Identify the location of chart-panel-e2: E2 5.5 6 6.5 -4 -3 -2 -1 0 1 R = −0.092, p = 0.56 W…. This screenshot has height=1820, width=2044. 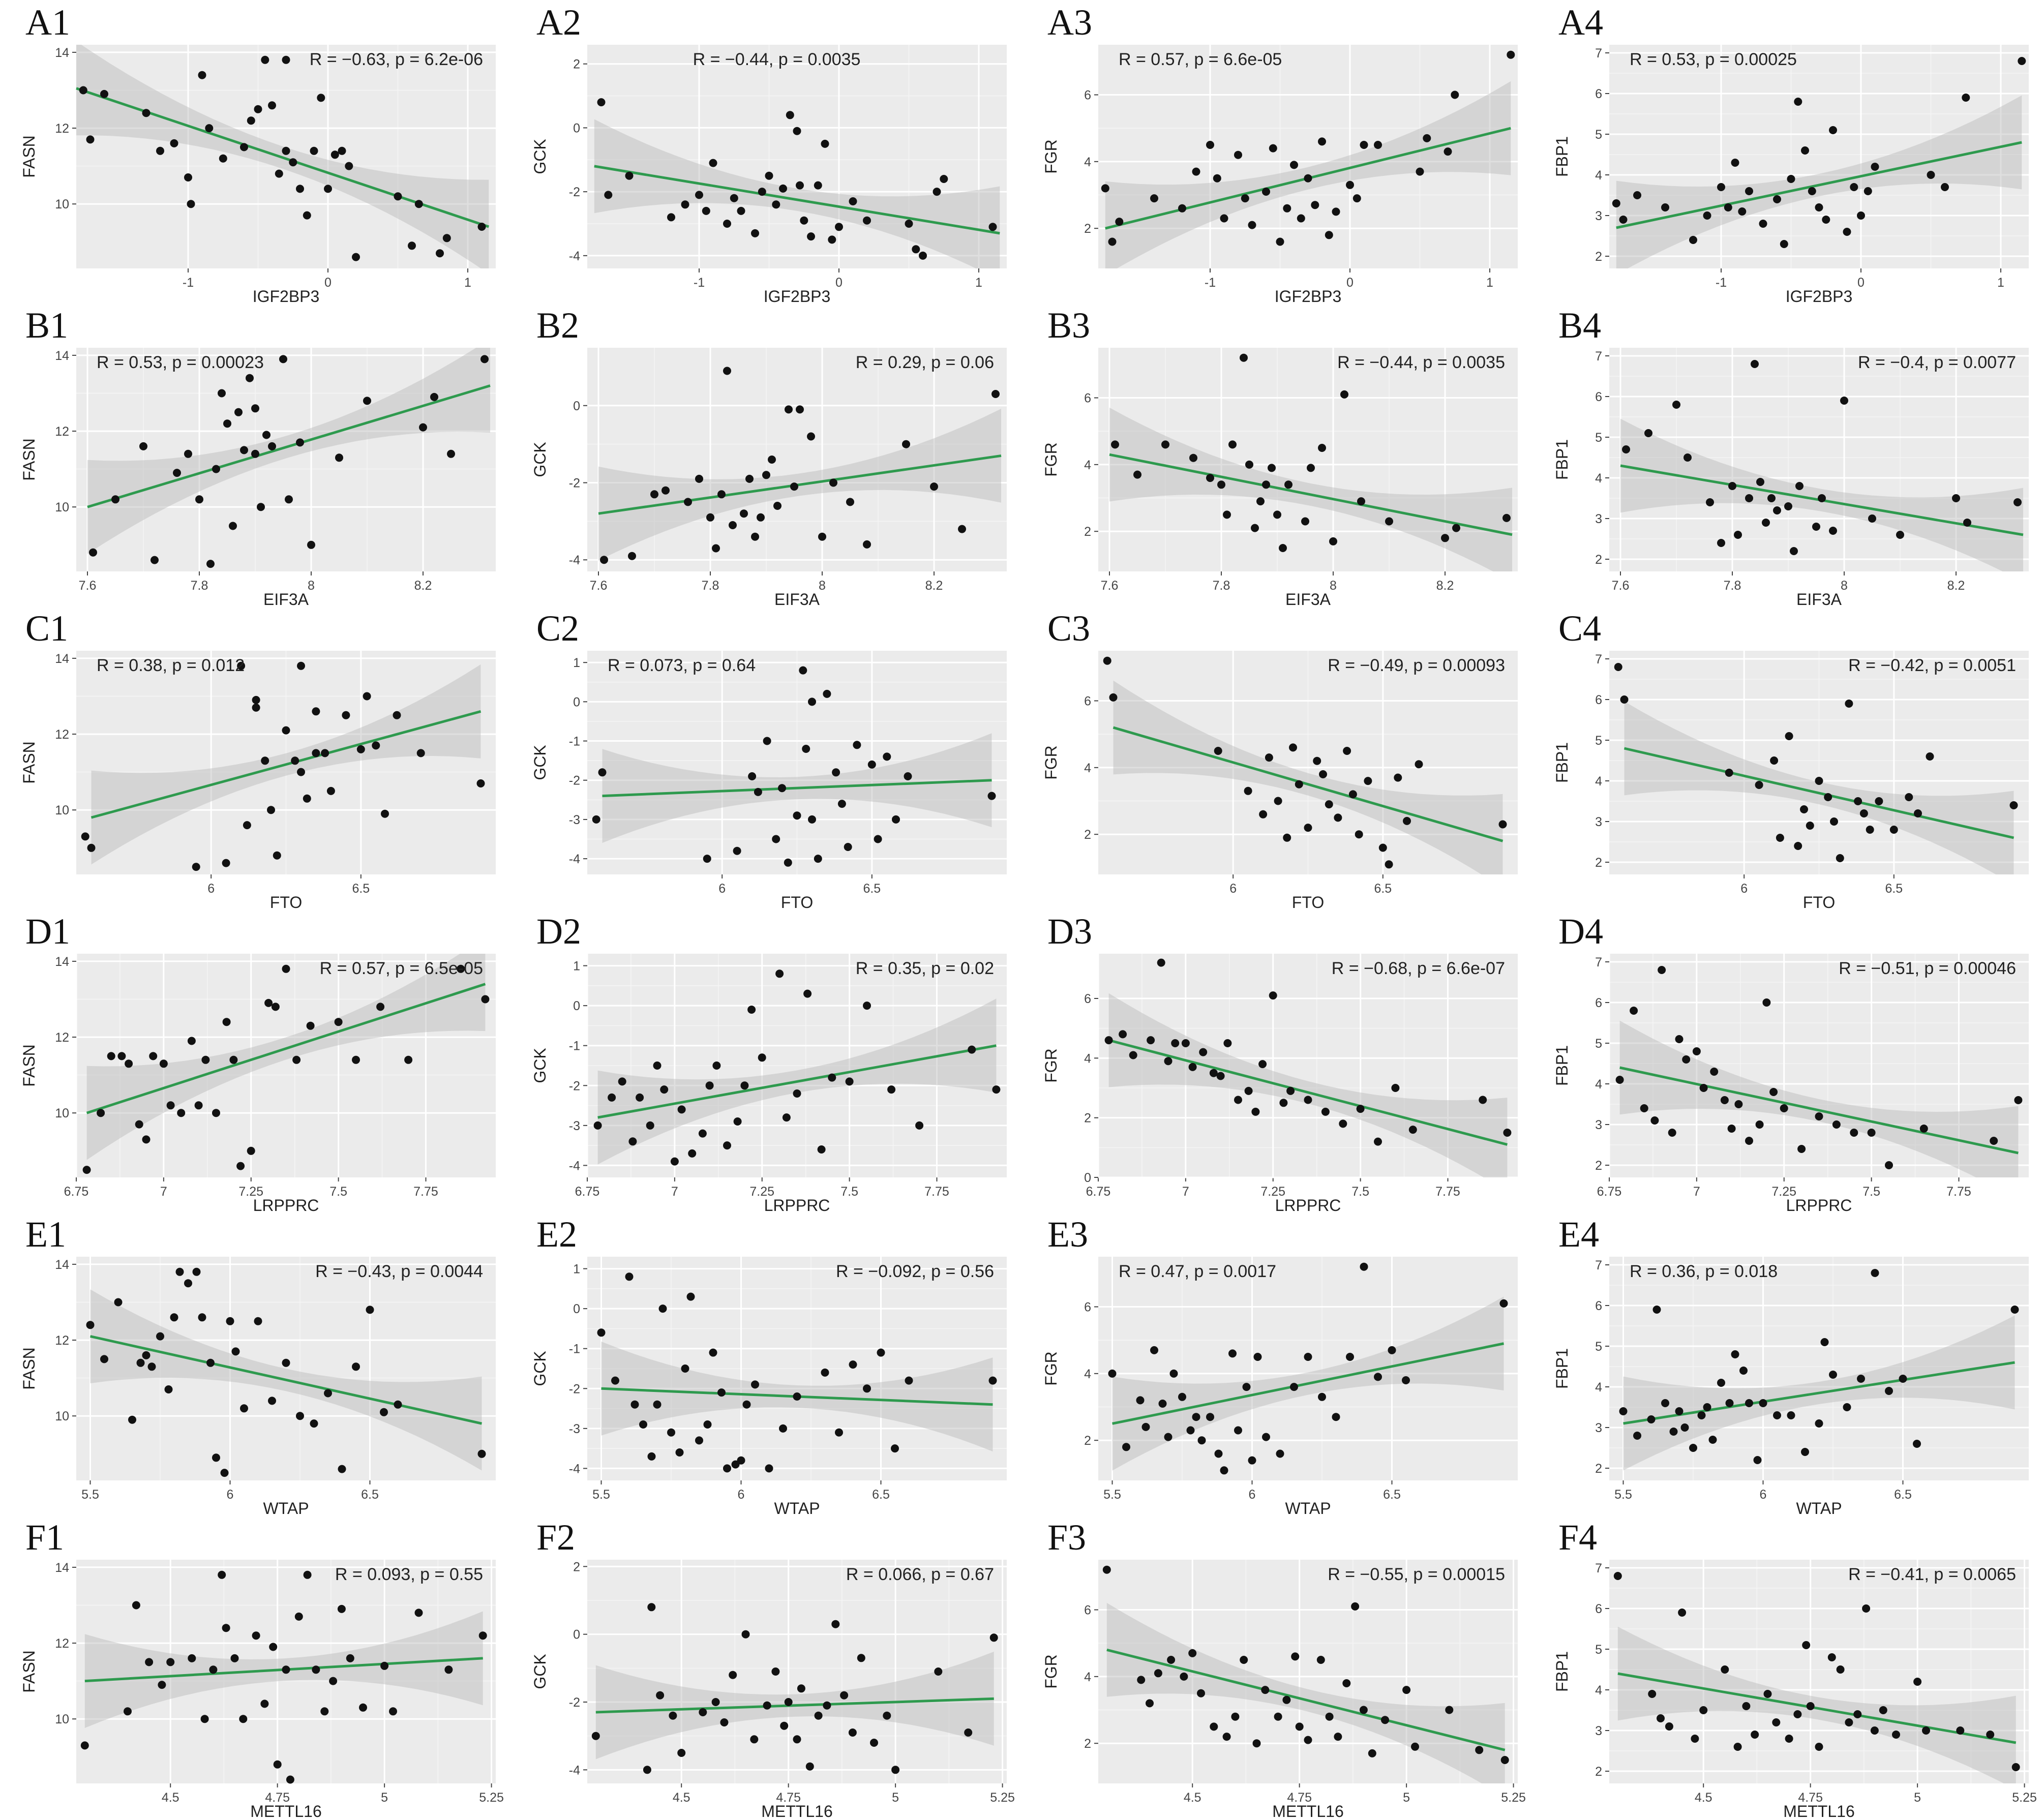
(766, 1363).